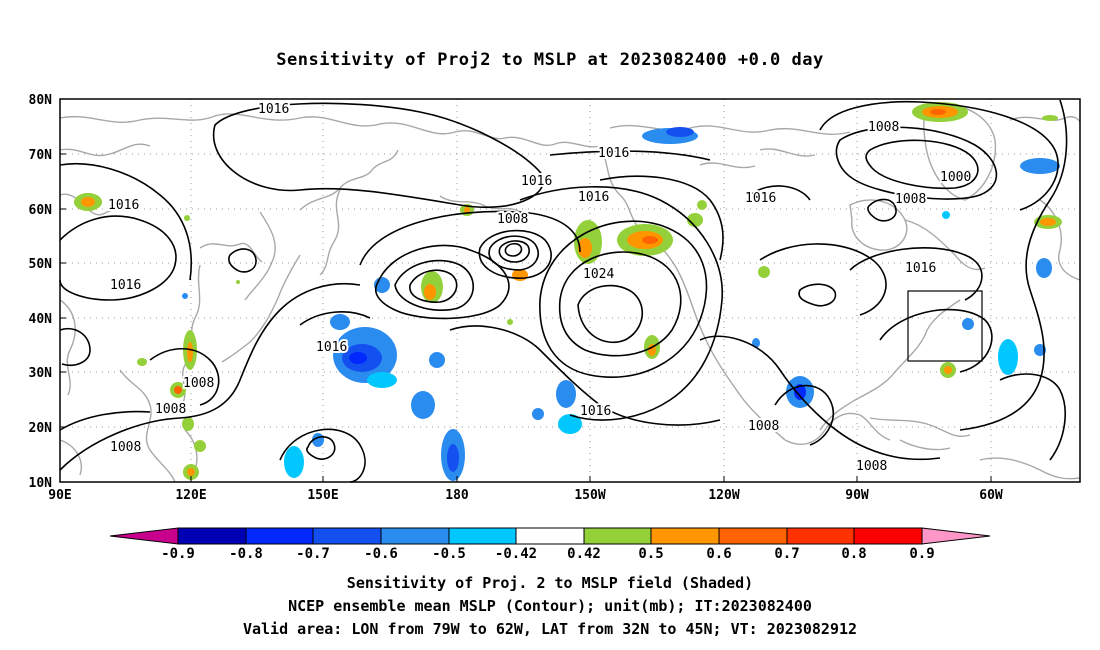 This screenshot has height=650, width=1100. Describe the element at coordinates (723, 495) in the screenshot. I see `lon-label: 120W` at that location.